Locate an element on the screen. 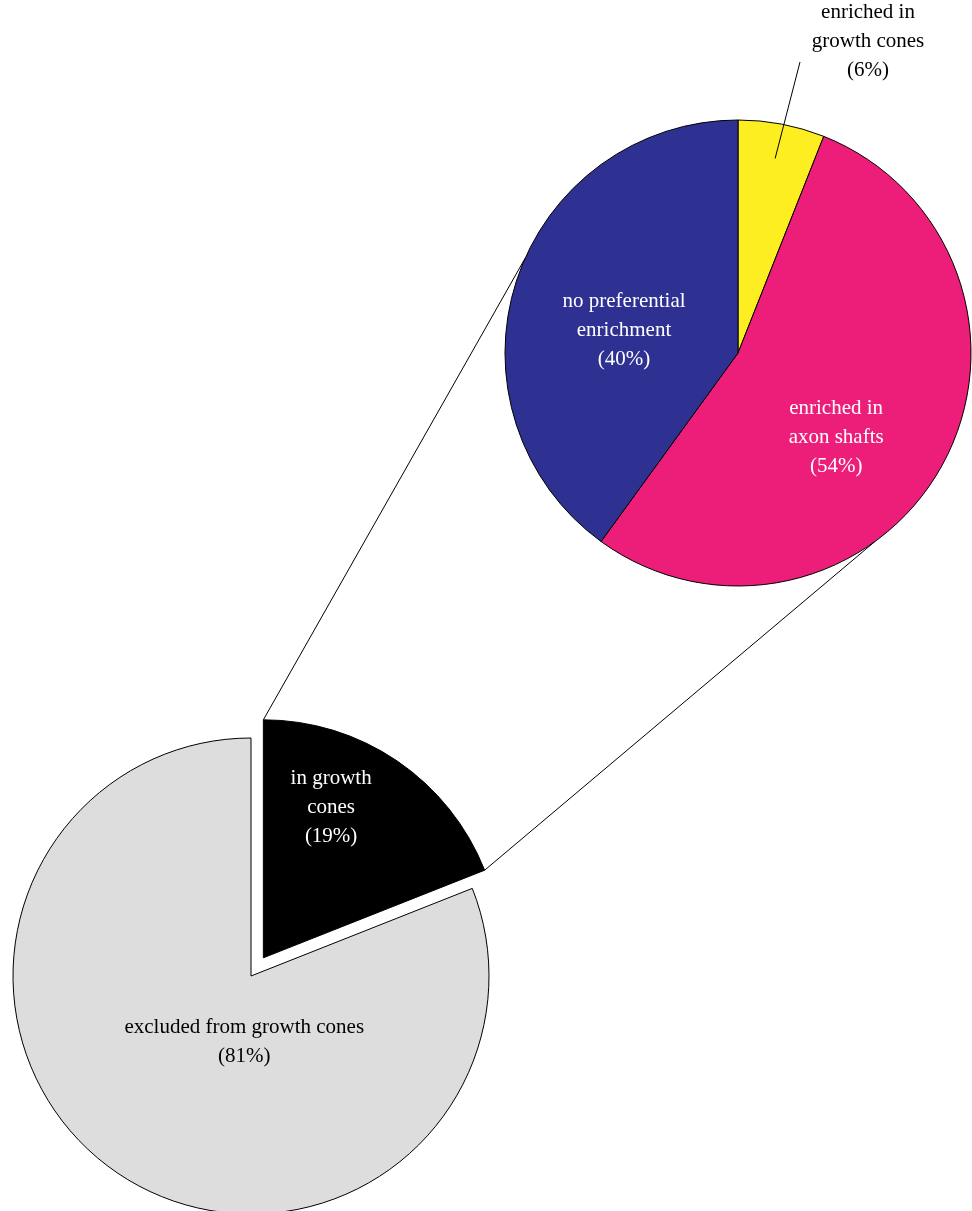 The width and height of the screenshot is (972, 1211). slice-label: enriched in growth cones is located at coordinates (868, 26).